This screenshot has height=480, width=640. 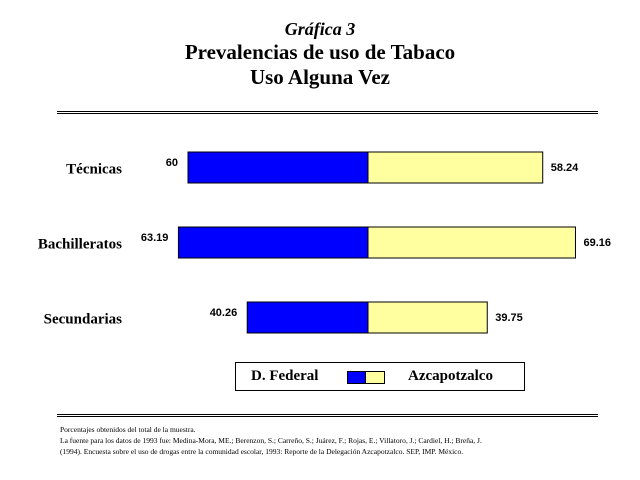 I want to click on value-label-azcapotzalco-tecnicas: 58.24, so click(x=565, y=168).